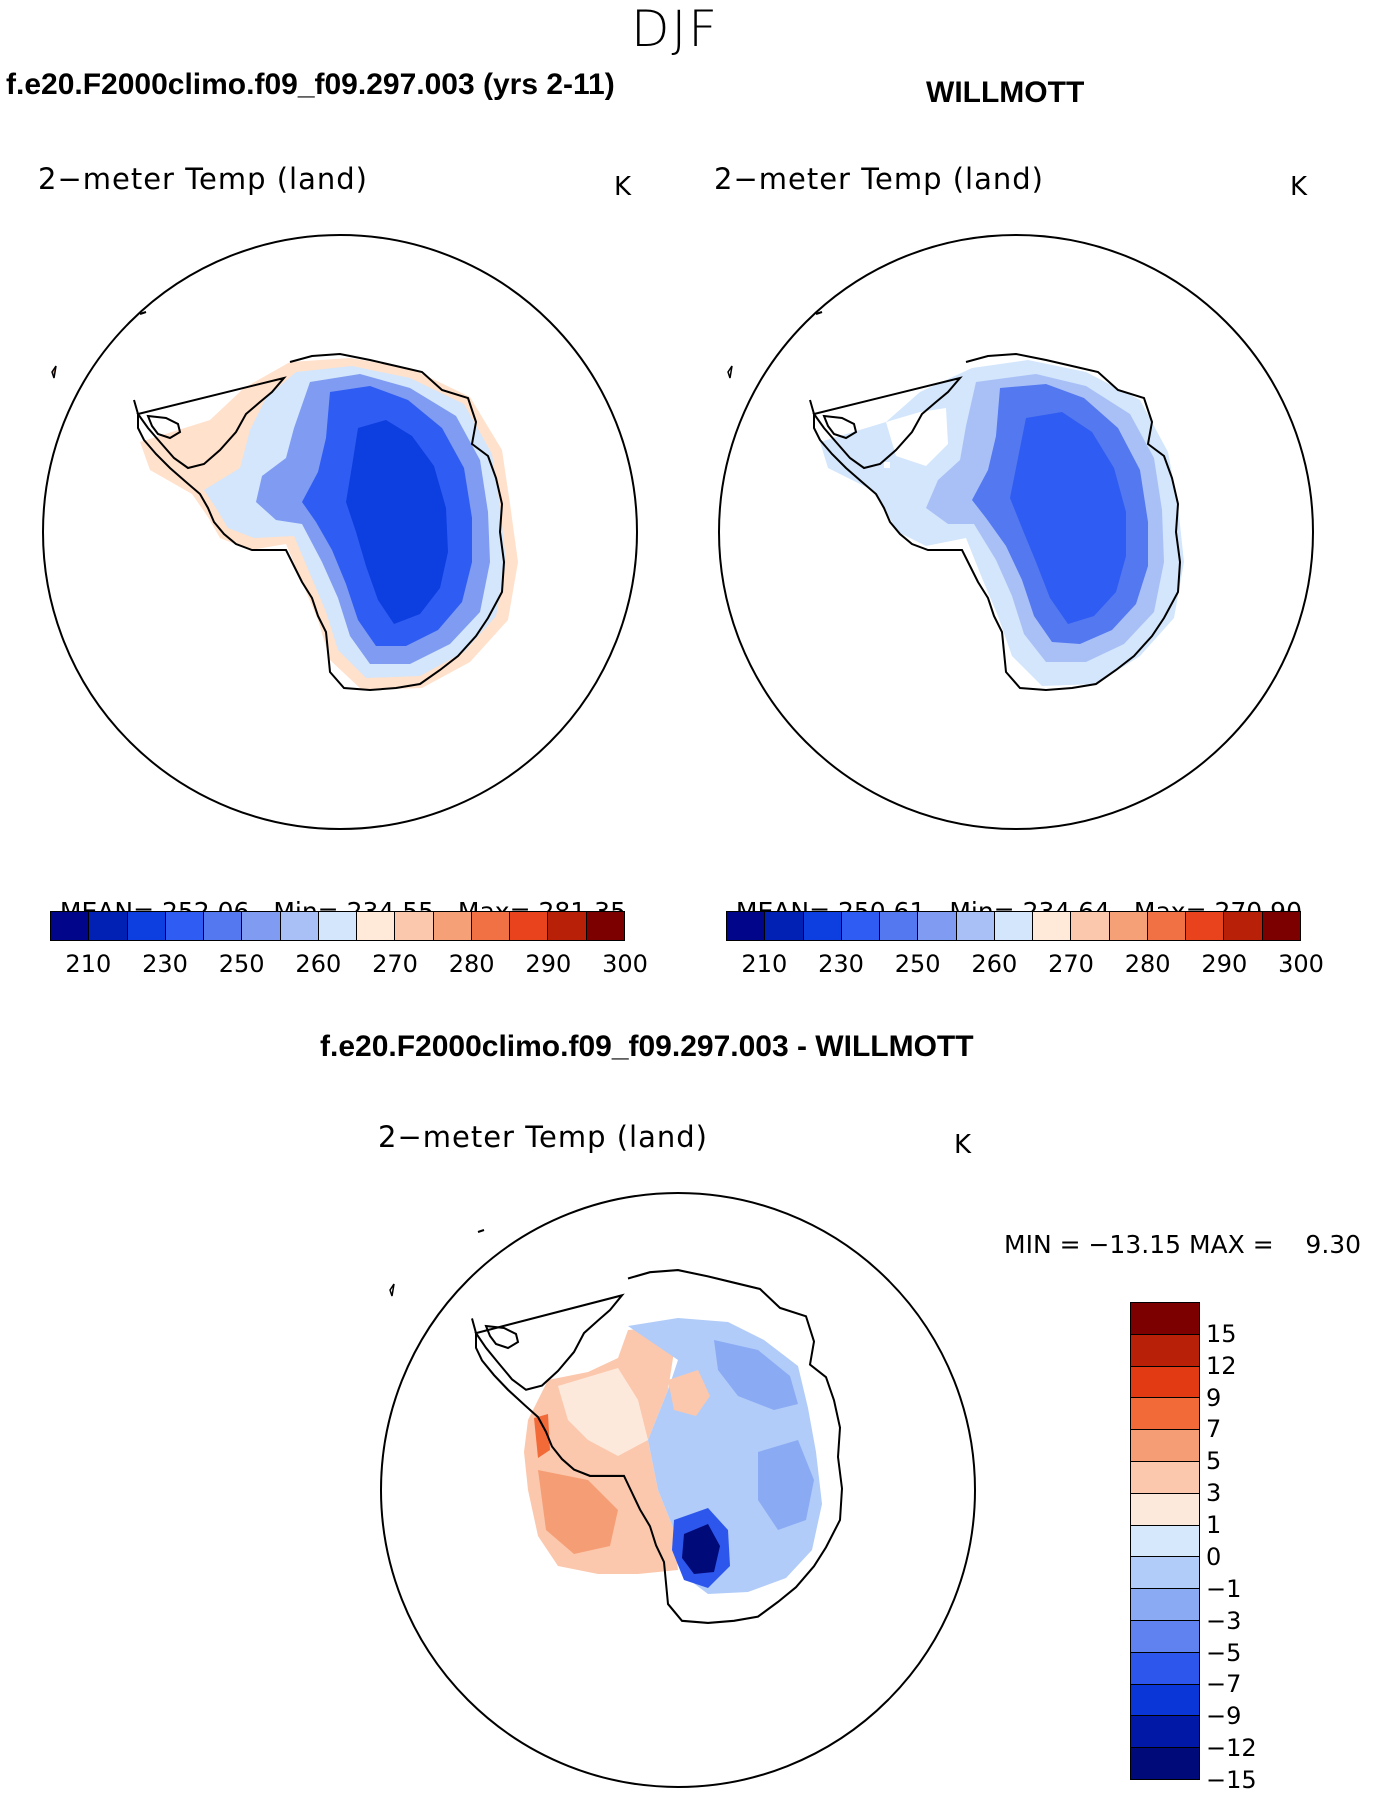  I want to click on left-polar-map, so click(340, 532).